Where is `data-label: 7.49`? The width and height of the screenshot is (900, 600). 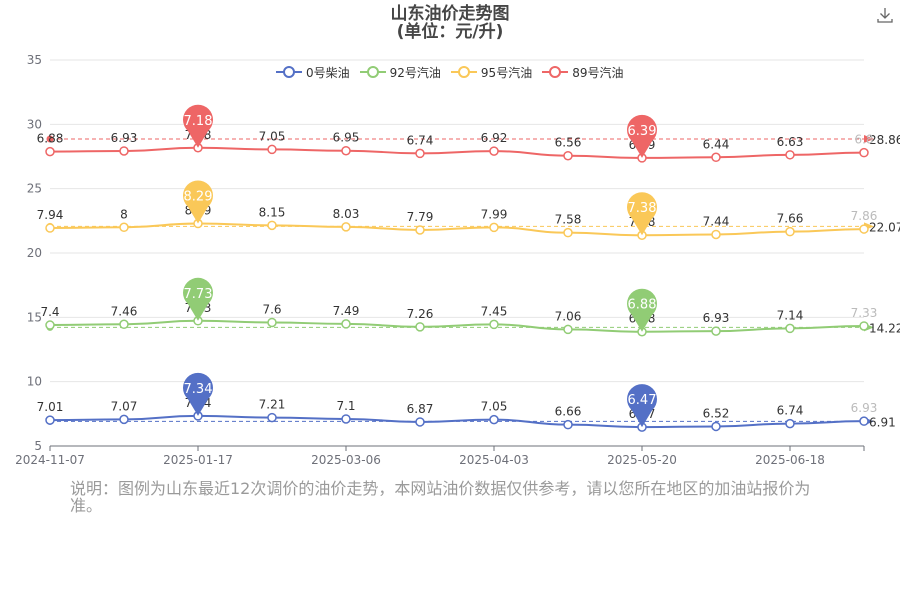
data-label: 7.49 is located at coordinates (346, 311).